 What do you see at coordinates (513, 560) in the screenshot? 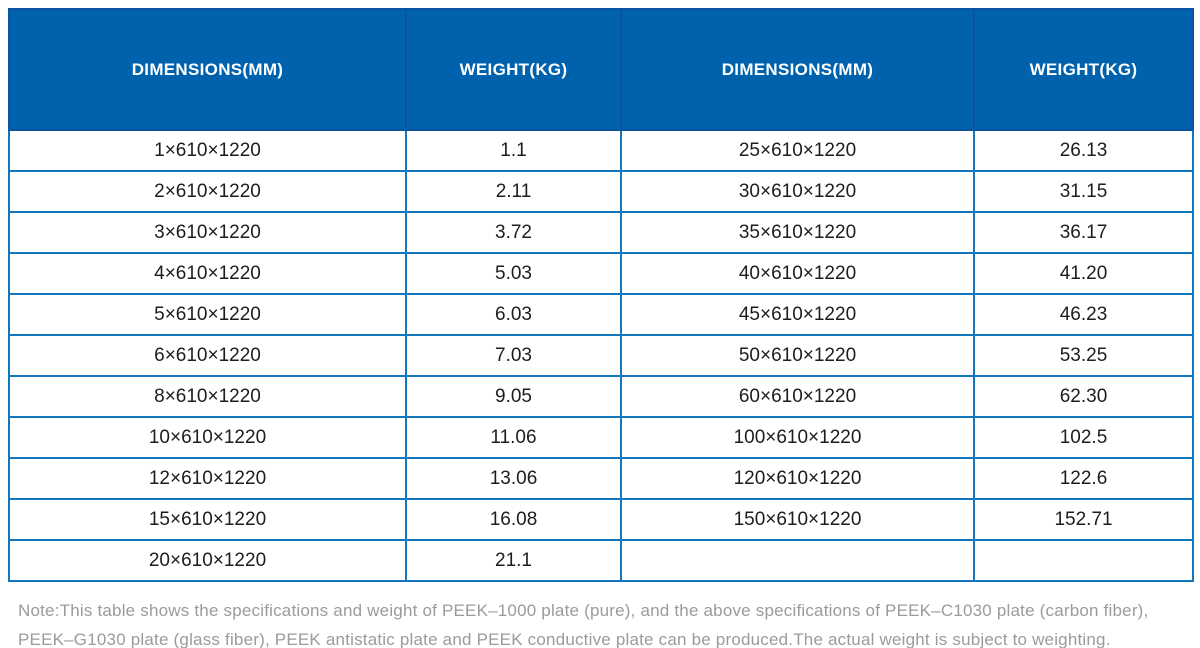
I see `table-cell: 21.1` at bounding box center [513, 560].